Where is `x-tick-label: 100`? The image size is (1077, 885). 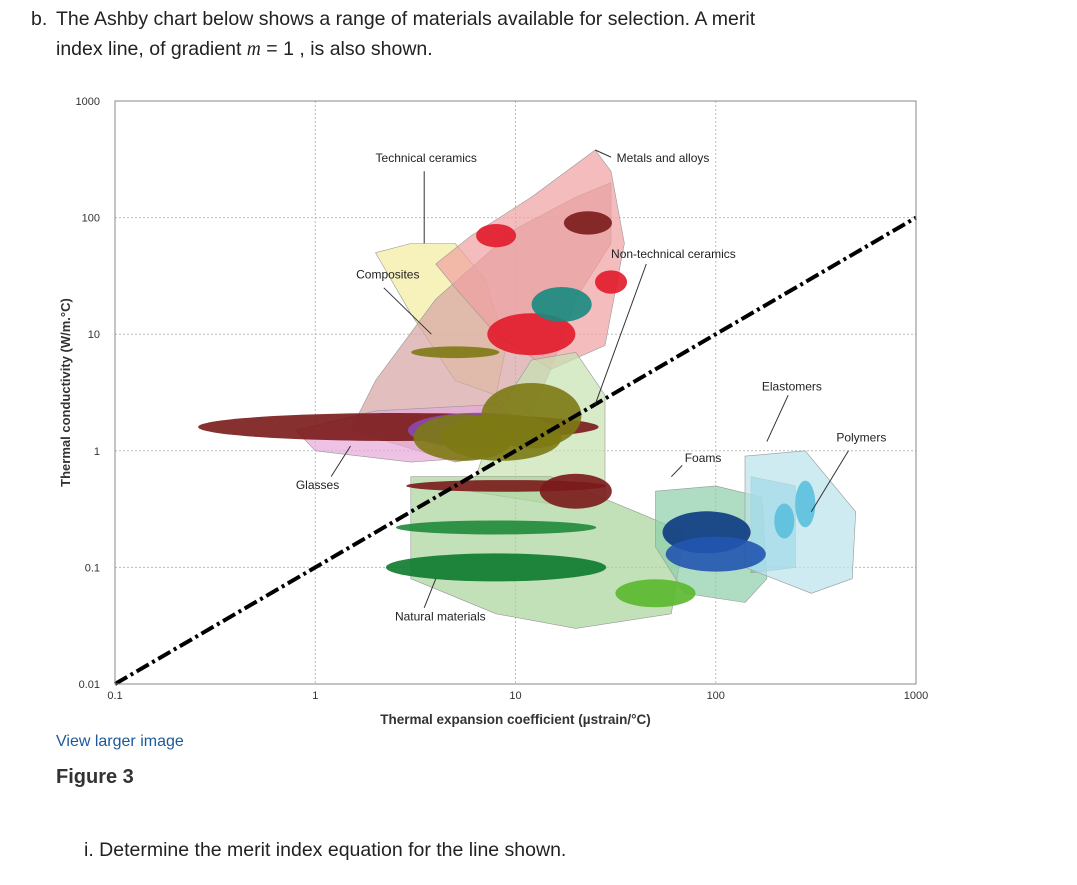 x-tick-label: 100 is located at coordinates (716, 696).